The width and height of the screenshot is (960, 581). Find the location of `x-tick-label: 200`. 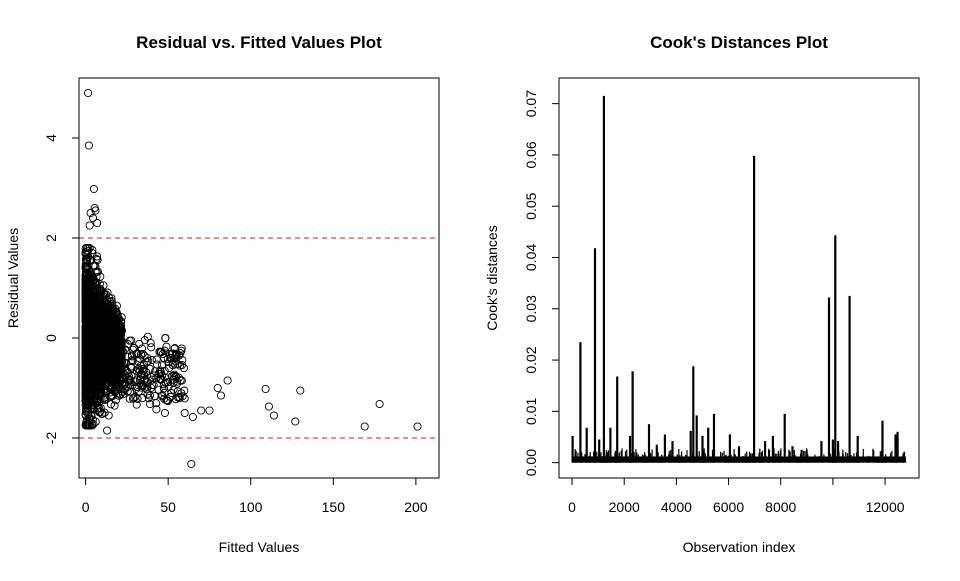

x-tick-label: 200 is located at coordinates (416, 507).